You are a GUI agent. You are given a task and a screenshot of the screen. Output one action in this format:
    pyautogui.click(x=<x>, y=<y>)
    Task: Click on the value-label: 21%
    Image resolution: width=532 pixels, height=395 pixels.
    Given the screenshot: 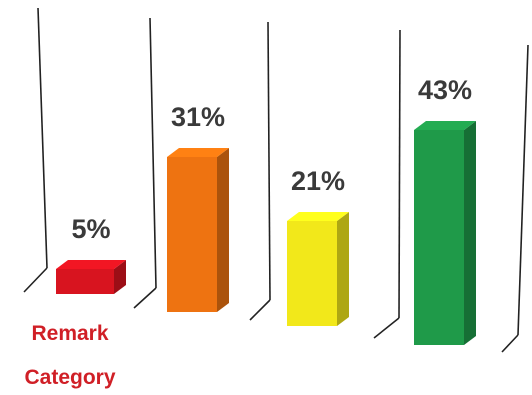 What is the action you would take?
    pyautogui.click(x=318, y=181)
    